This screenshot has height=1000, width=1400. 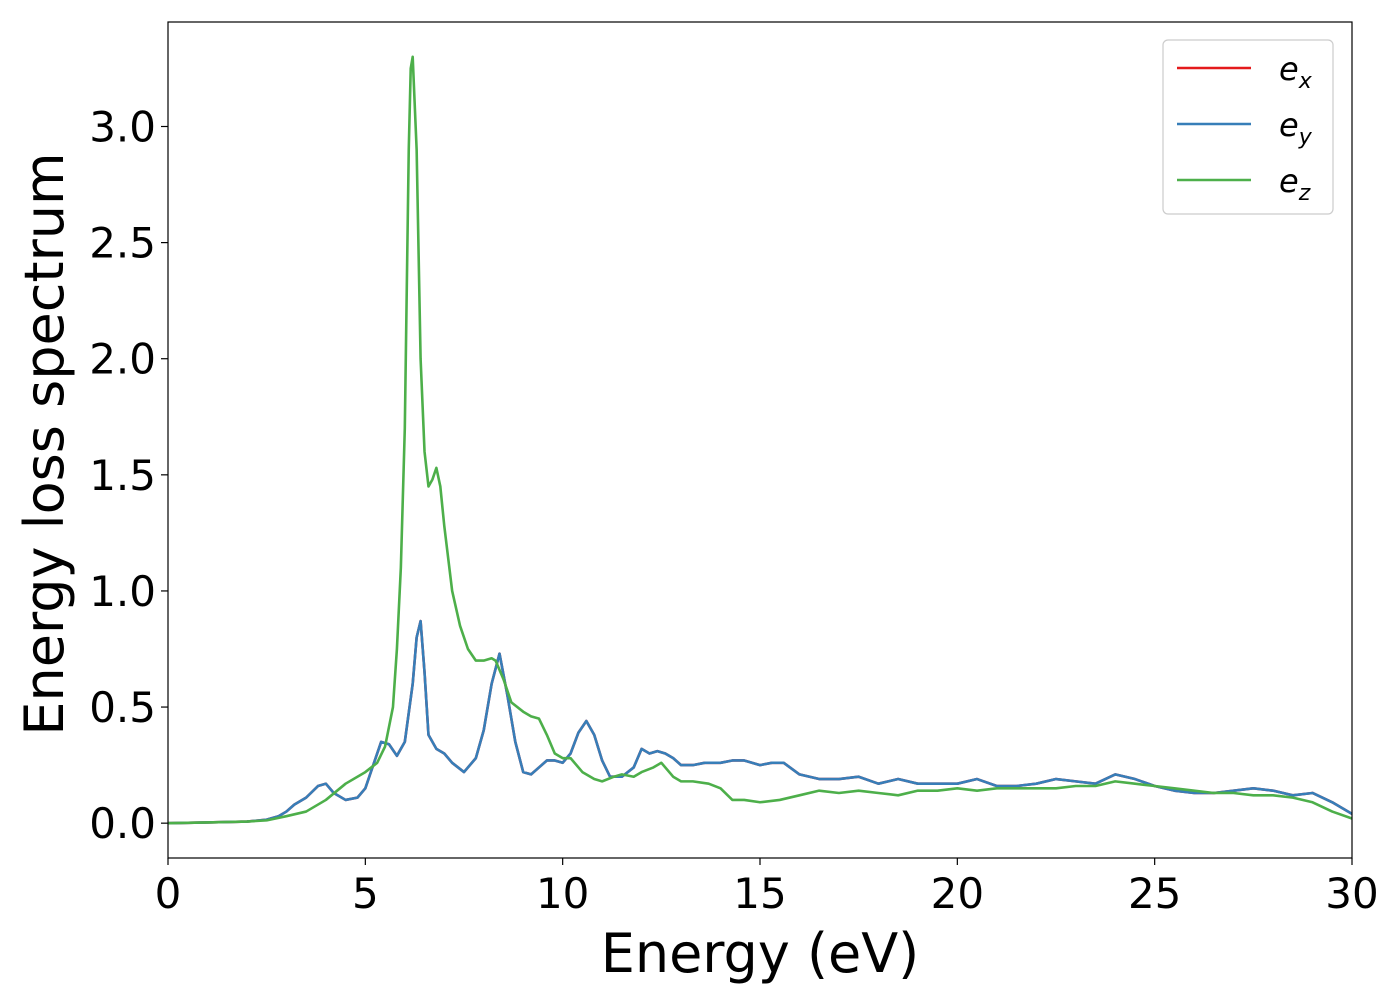 What do you see at coordinates (122, 243) in the screenshot?
I see `y-tick-label: 2.5` at bounding box center [122, 243].